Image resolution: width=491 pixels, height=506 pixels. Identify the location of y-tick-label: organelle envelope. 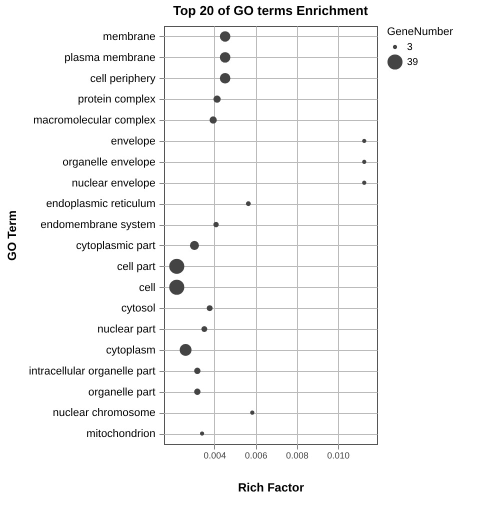
(109, 162).